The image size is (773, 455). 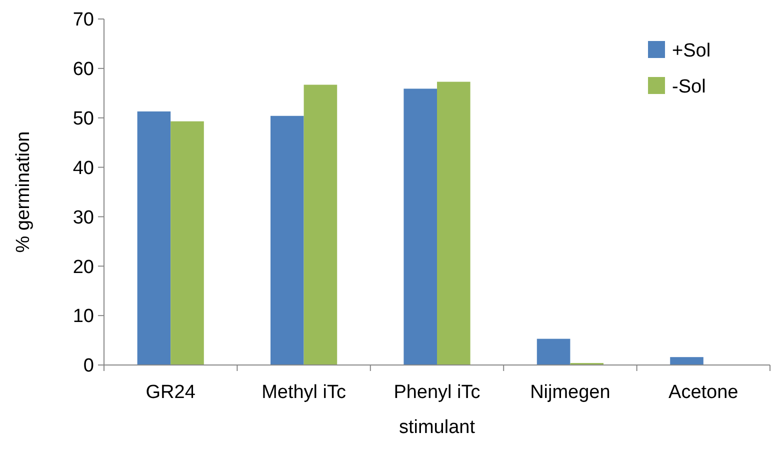 I want to click on y-tick-label: 40, so click(x=83, y=168).